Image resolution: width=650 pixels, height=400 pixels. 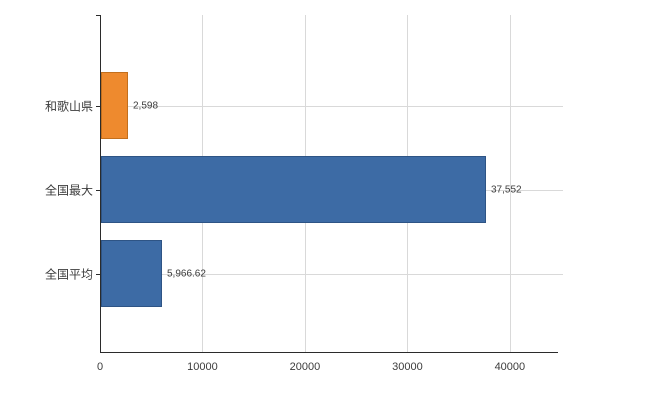 What do you see at coordinates (186, 273) in the screenshot?
I see `bar-value-label: 5,966.62` at bounding box center [186, 273].